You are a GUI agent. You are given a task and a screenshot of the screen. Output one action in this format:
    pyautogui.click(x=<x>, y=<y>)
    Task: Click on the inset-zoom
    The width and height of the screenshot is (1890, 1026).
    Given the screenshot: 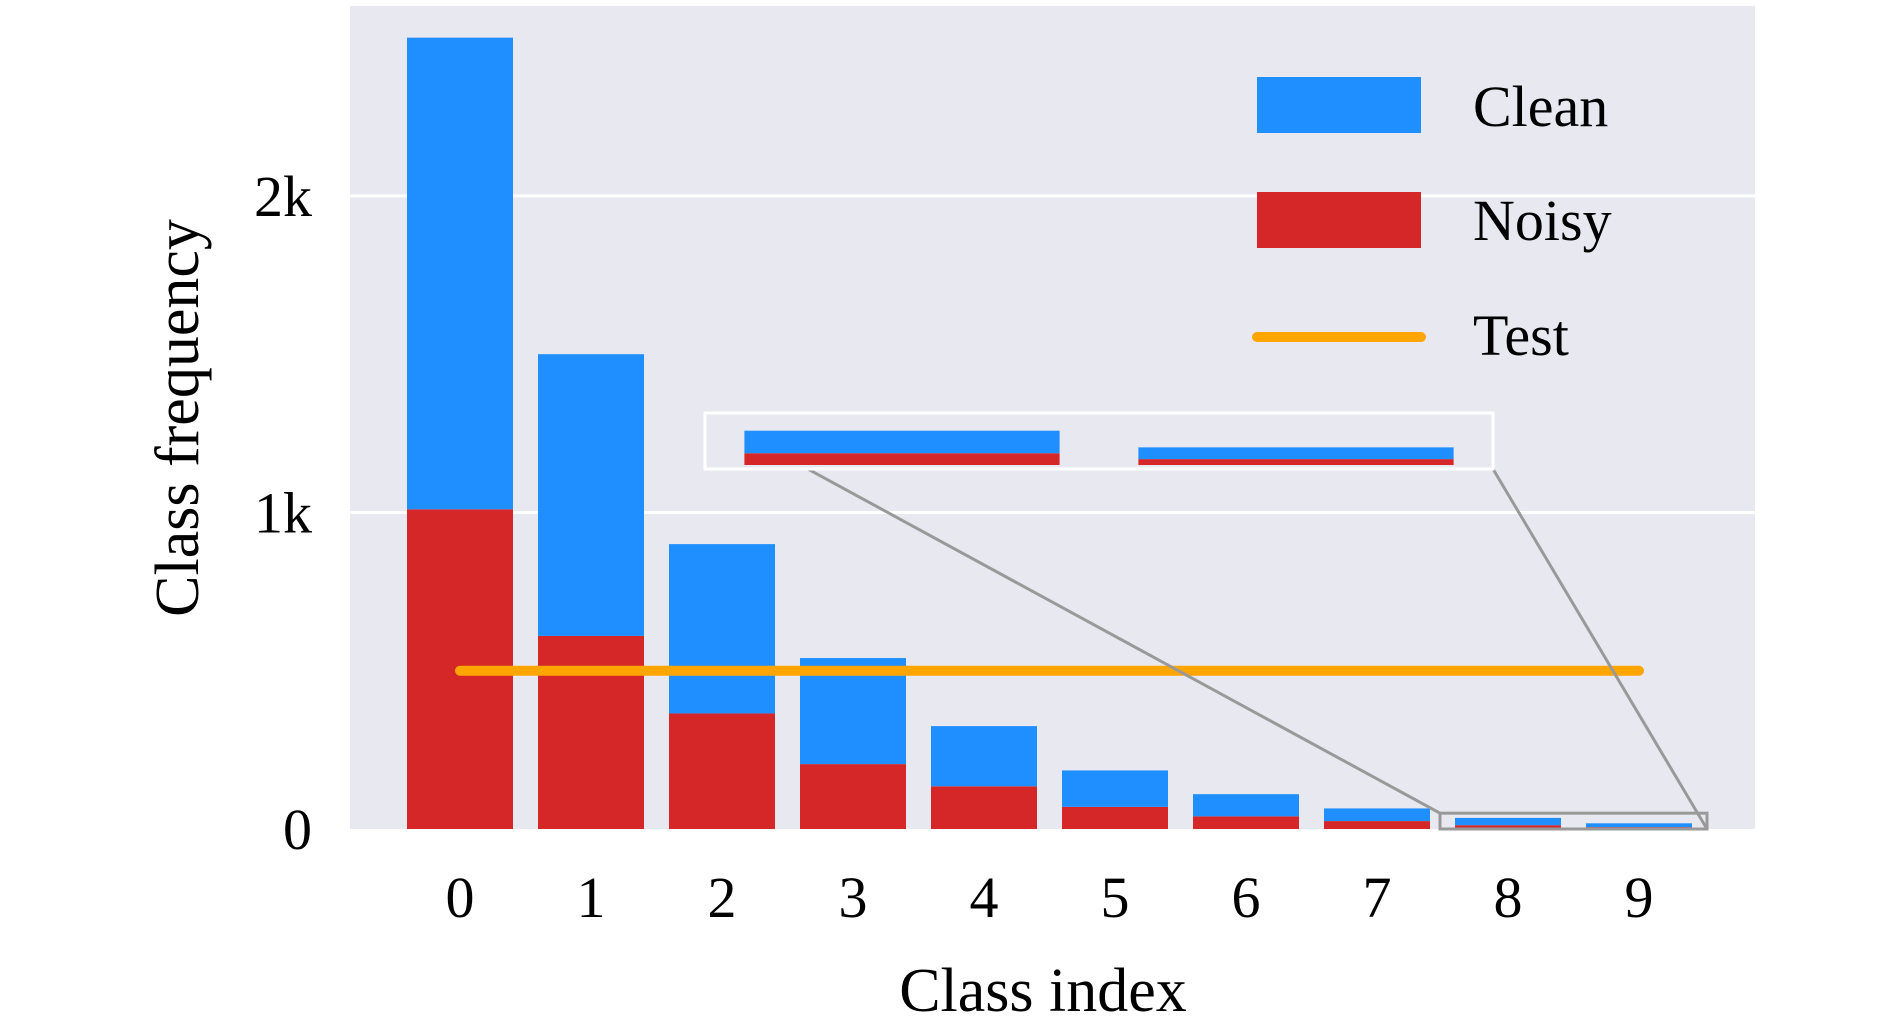 What is the action you would take?
    pyautogui.click(x=1099, y=441)
    